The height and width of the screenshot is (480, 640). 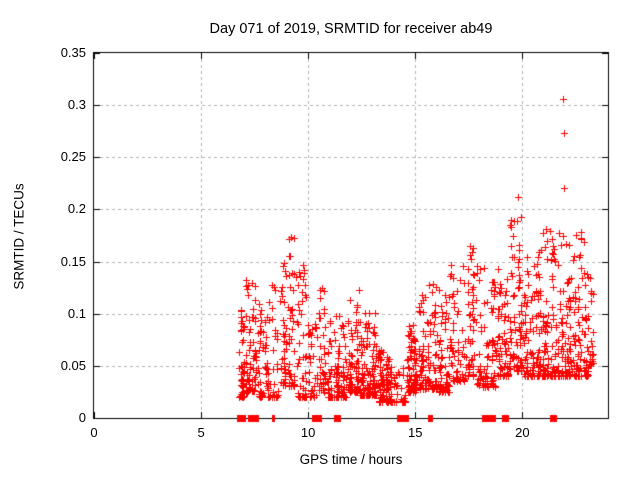 What do you see at coordinates (76, 105) in the screenshot?
I see `y-tick-label: 0.3` at bounding box center [76, 105].